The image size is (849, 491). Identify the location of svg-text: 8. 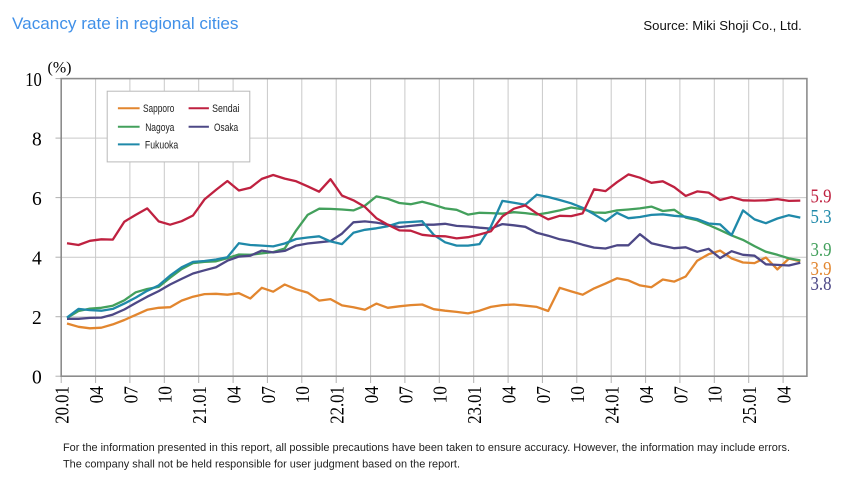
(37, 139).